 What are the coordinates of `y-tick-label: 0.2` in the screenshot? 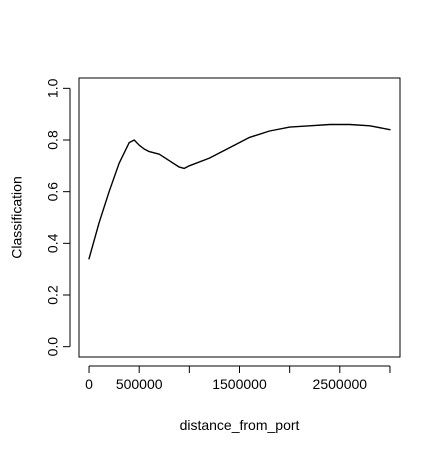 It's located at (53, 295).